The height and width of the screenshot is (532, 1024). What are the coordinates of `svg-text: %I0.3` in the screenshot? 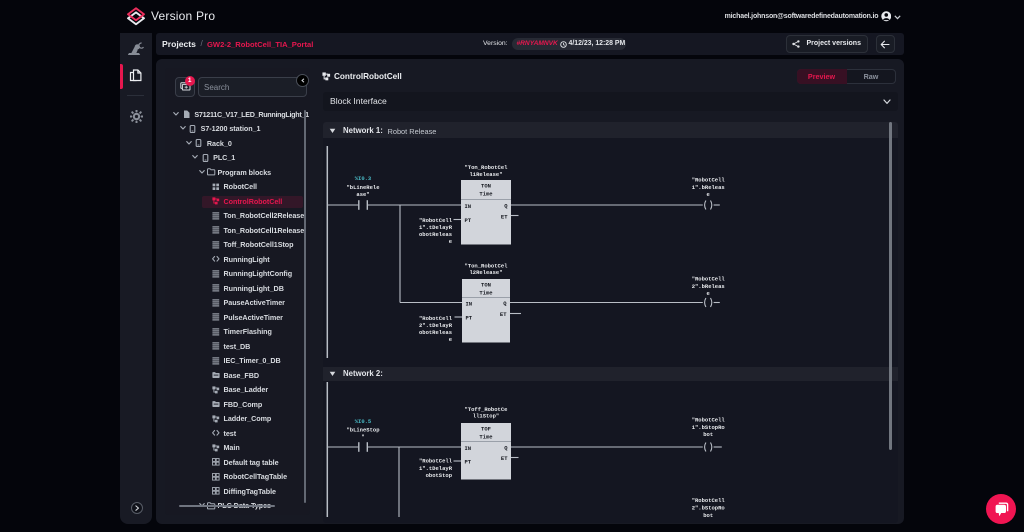 It's located at (363, 178).